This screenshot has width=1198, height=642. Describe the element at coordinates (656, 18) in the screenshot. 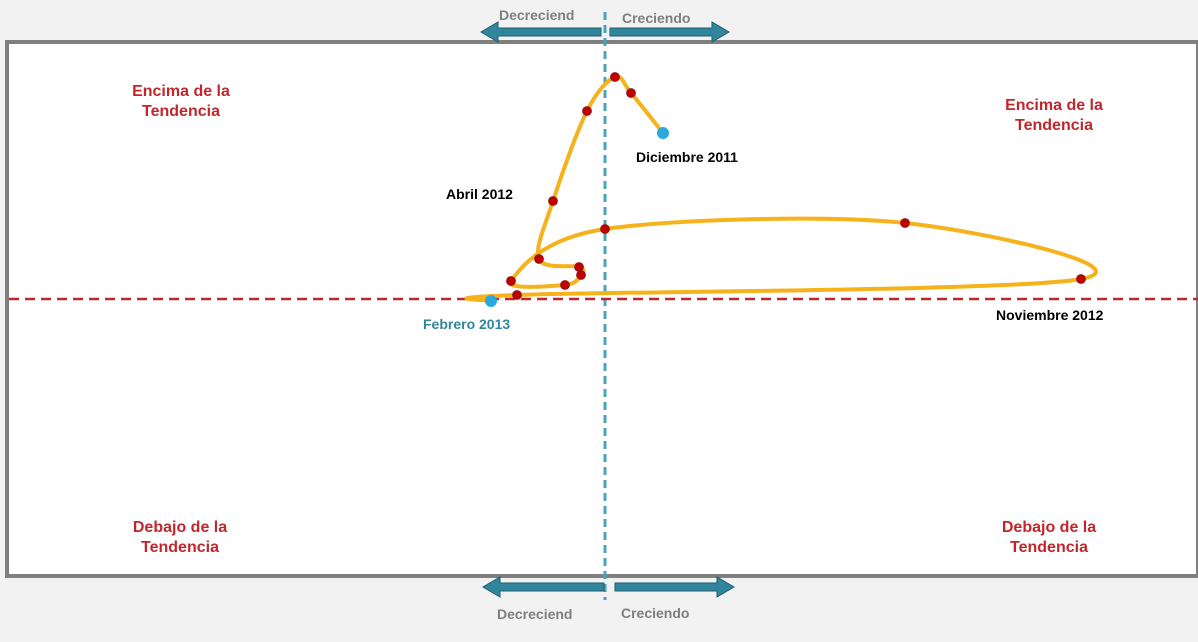

I see `direction-top-right-label: Creciendo` at that location.